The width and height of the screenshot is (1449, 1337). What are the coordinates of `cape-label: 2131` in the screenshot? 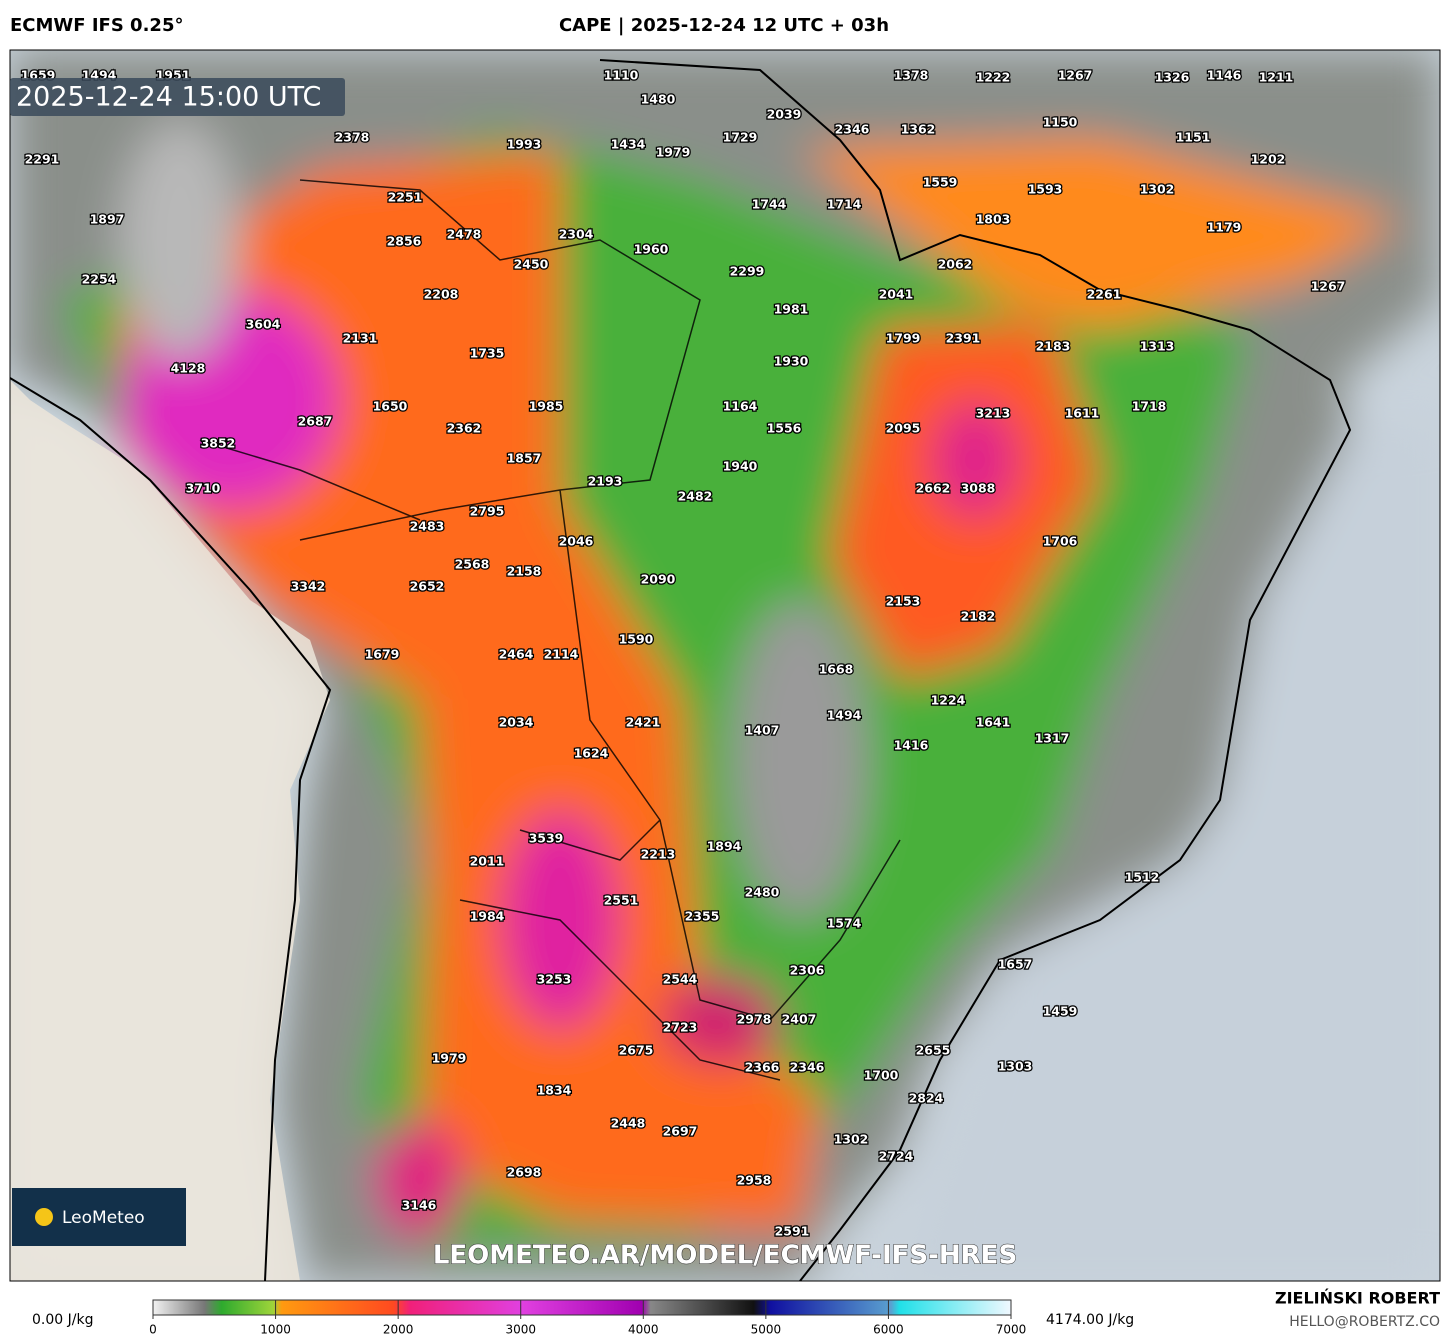 It's located at (360, 338).